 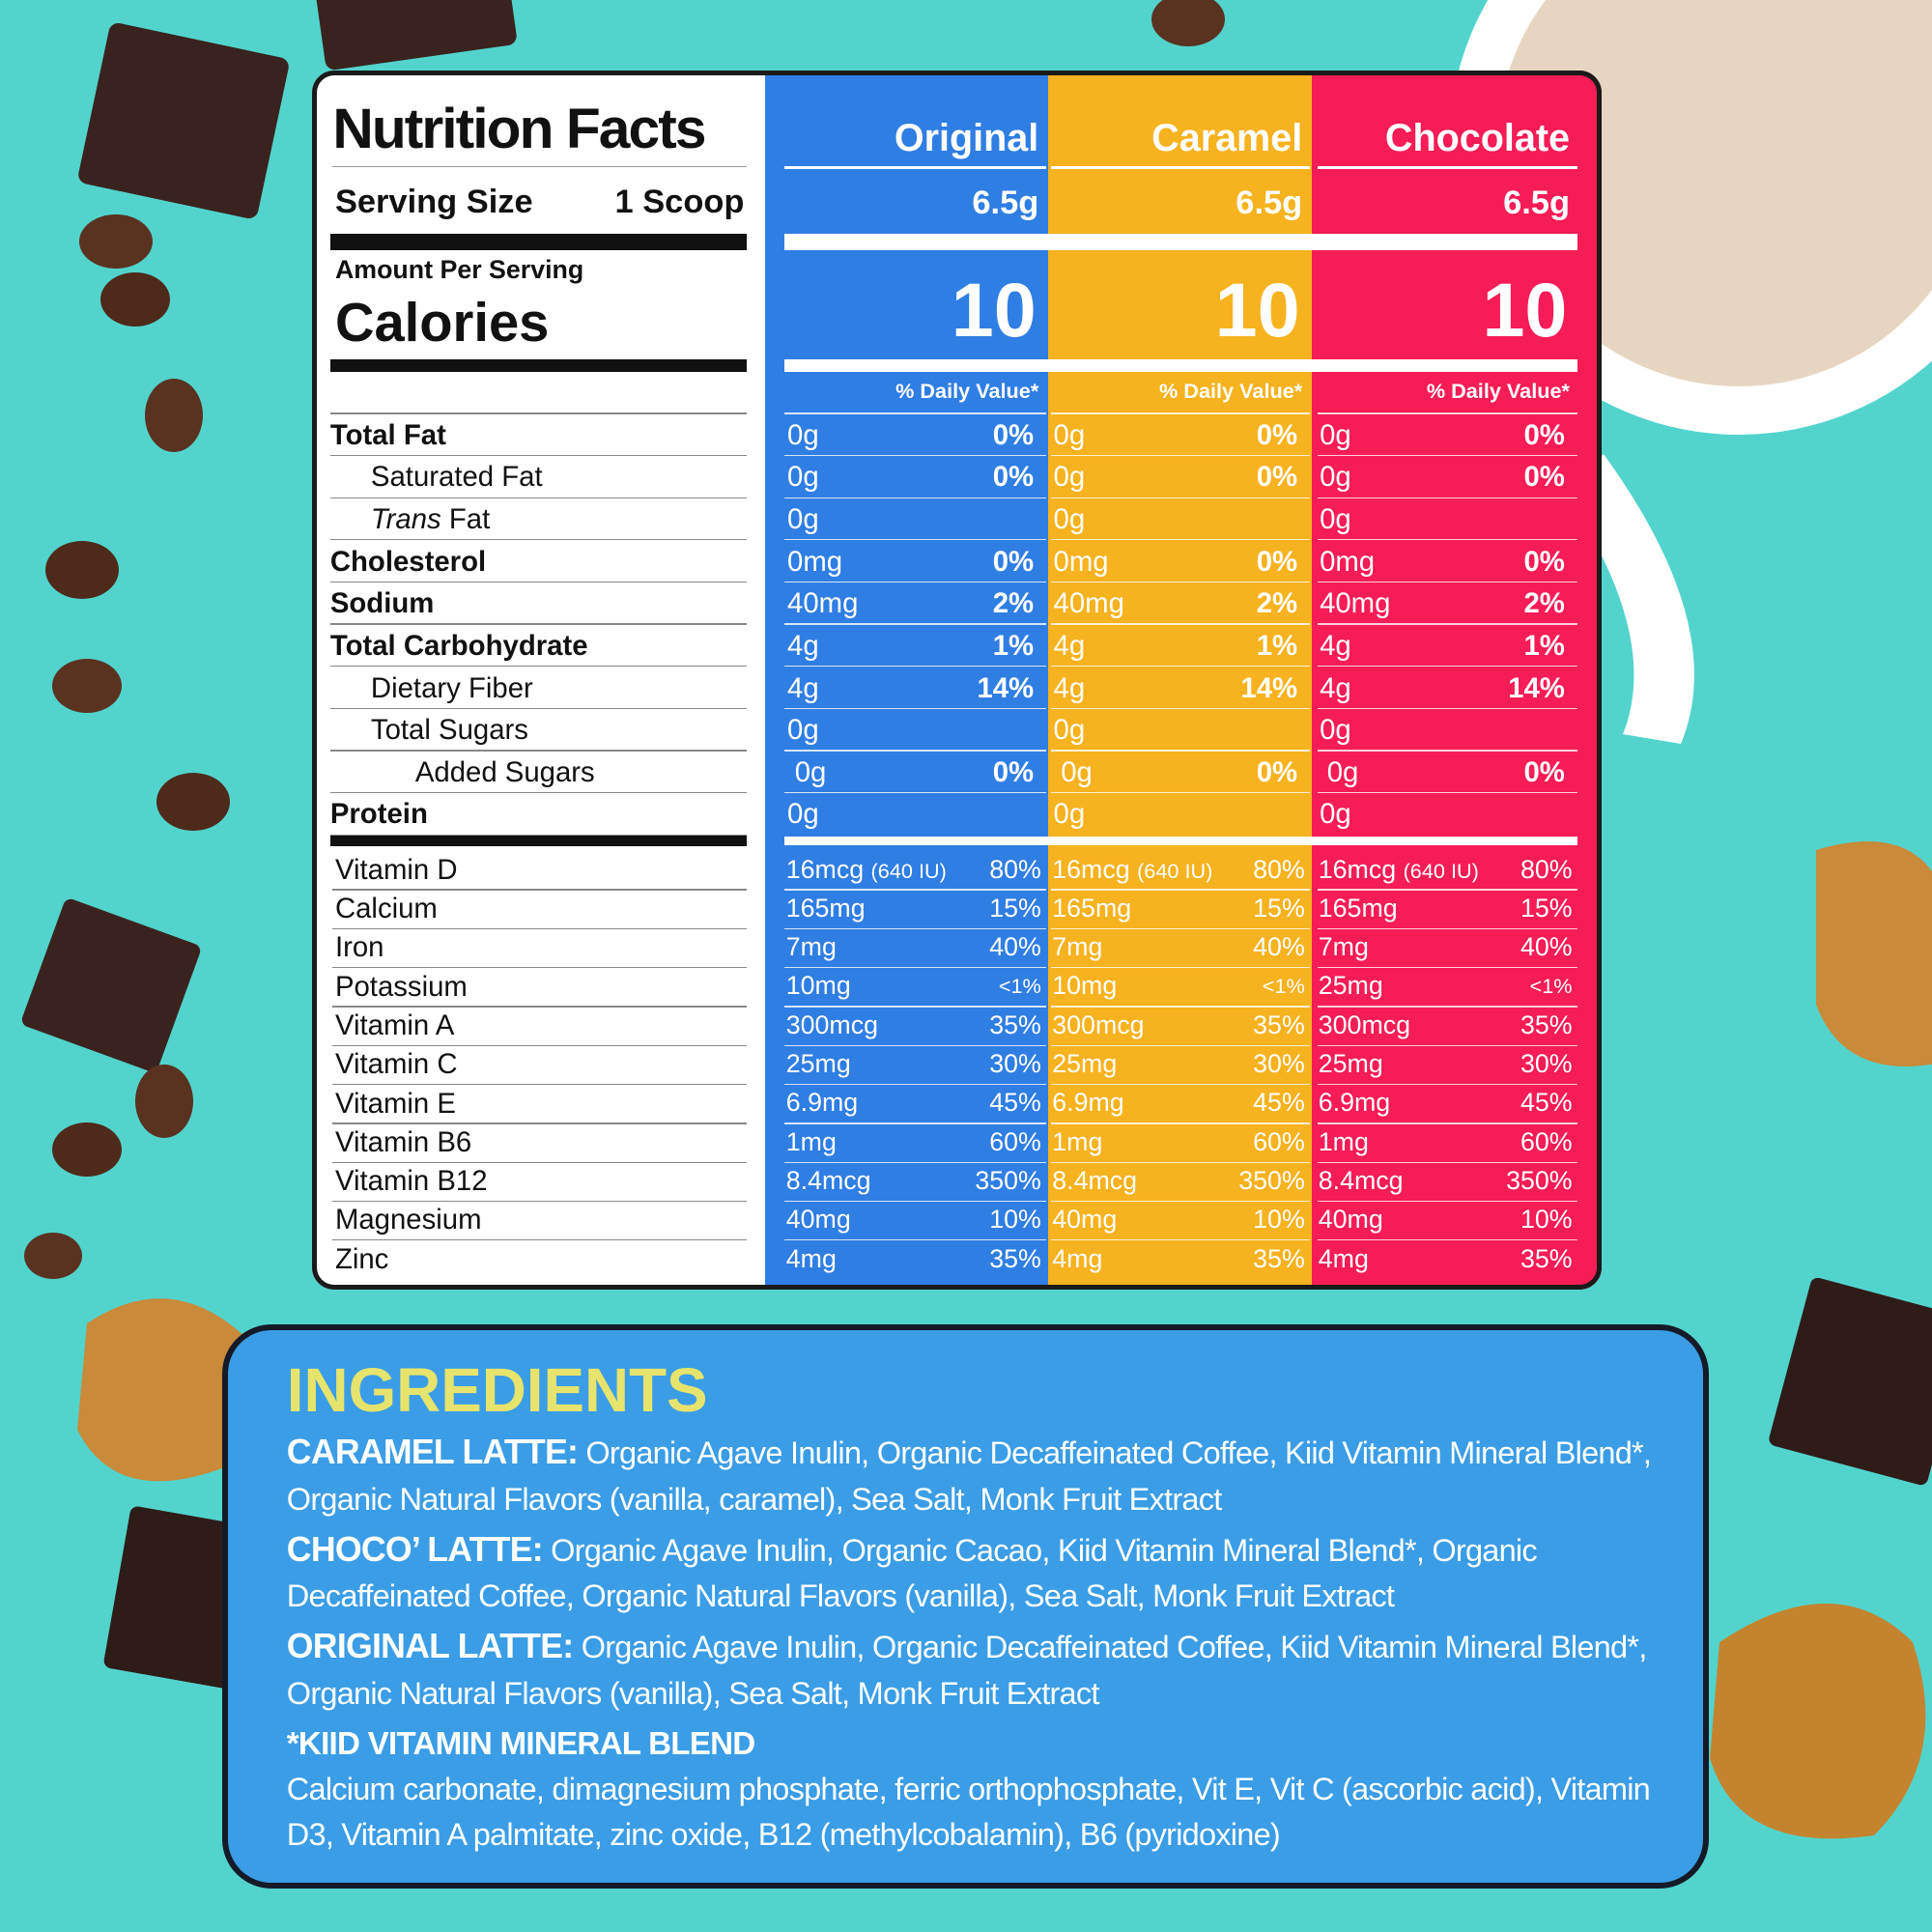 I want to click on nutrient-name: Cholesterol, so click(x=761, y=562).